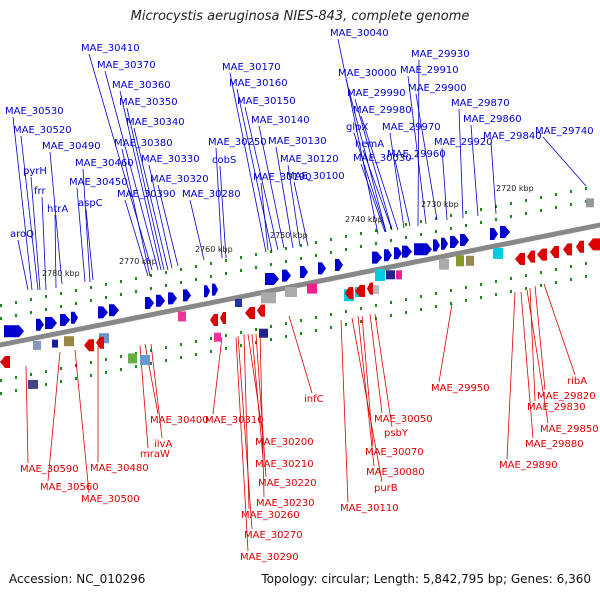  What do you see at coordinates (77, 579) in the screenshot?
I see `accession-text: Accession: NC_010296` at bounding box center [77, 579].